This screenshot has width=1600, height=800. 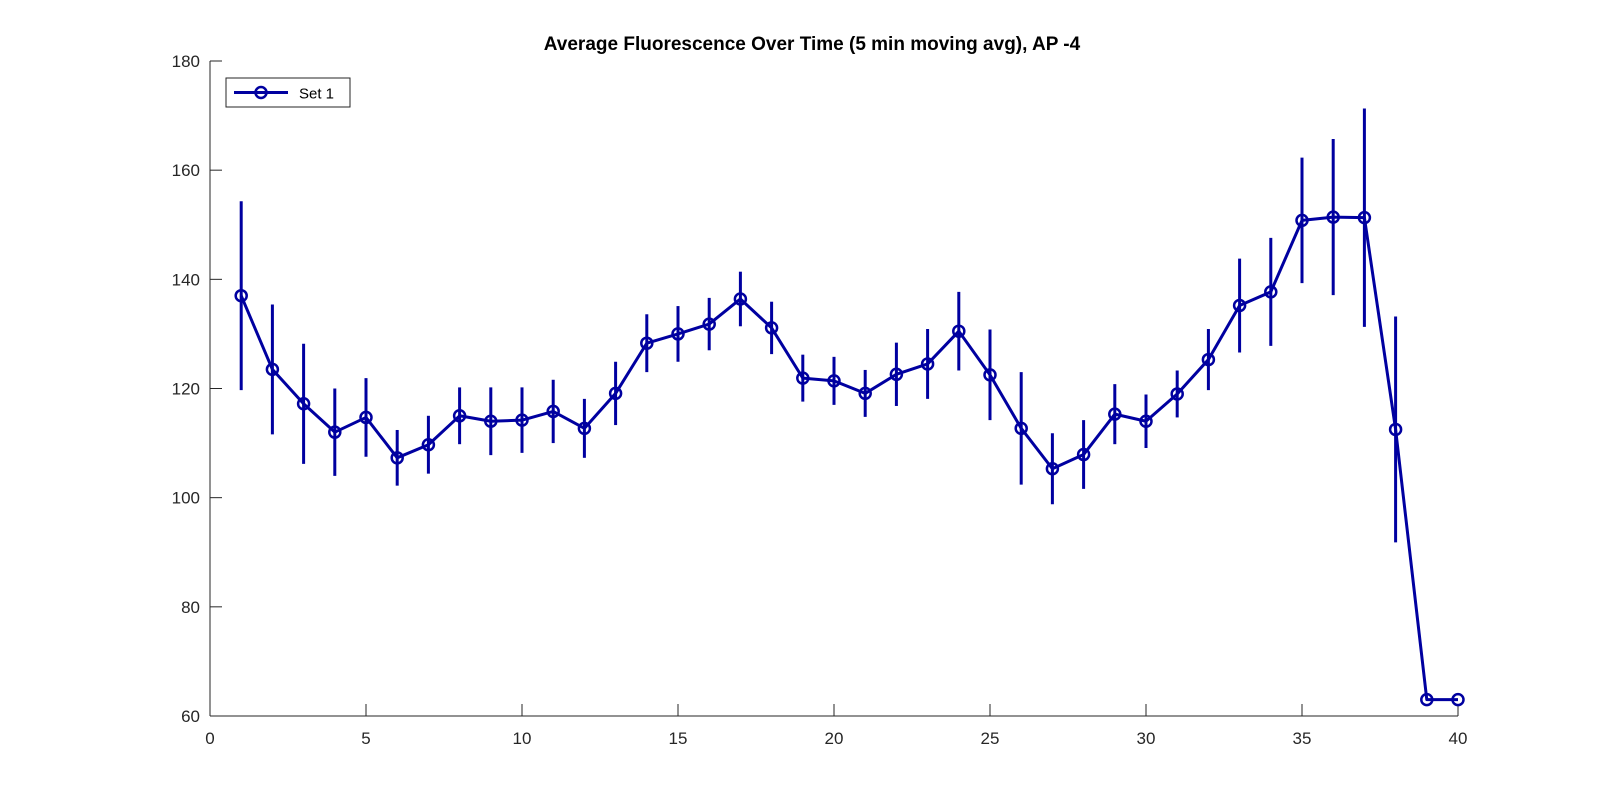 I want to click on x-tick-label: 10, so click(x=522, y=738).